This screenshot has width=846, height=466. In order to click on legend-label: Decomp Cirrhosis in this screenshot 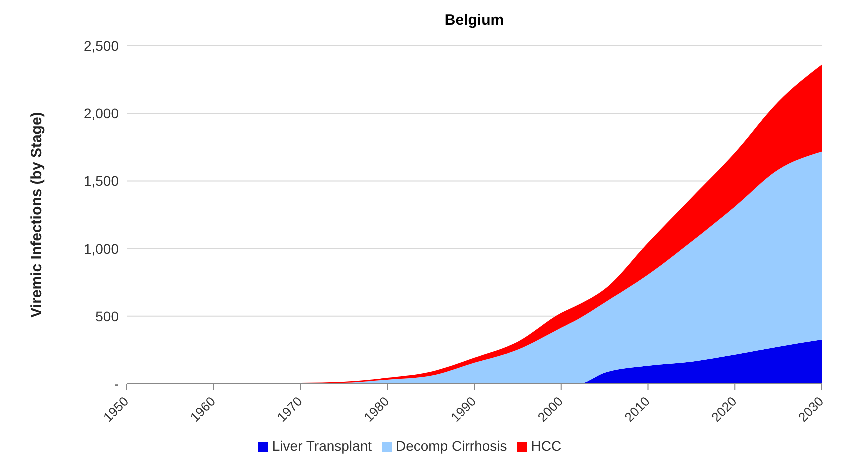, I will do `click(452, 446)`.